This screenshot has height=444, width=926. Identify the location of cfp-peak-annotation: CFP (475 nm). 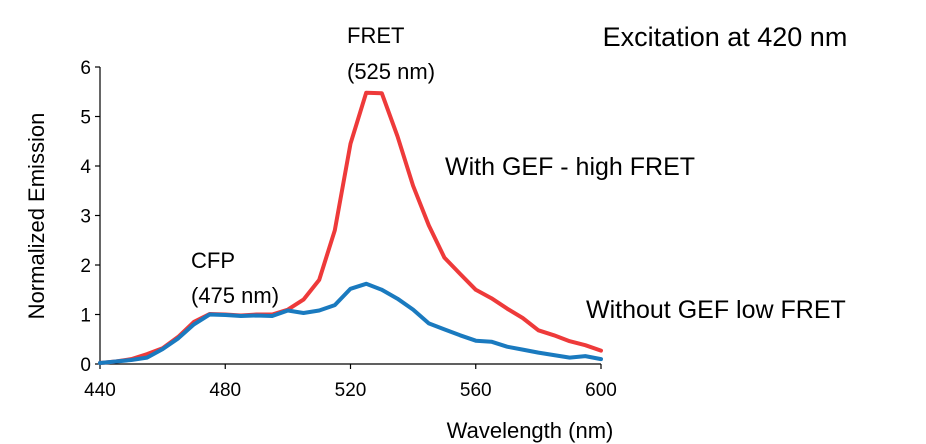
(235, 278).